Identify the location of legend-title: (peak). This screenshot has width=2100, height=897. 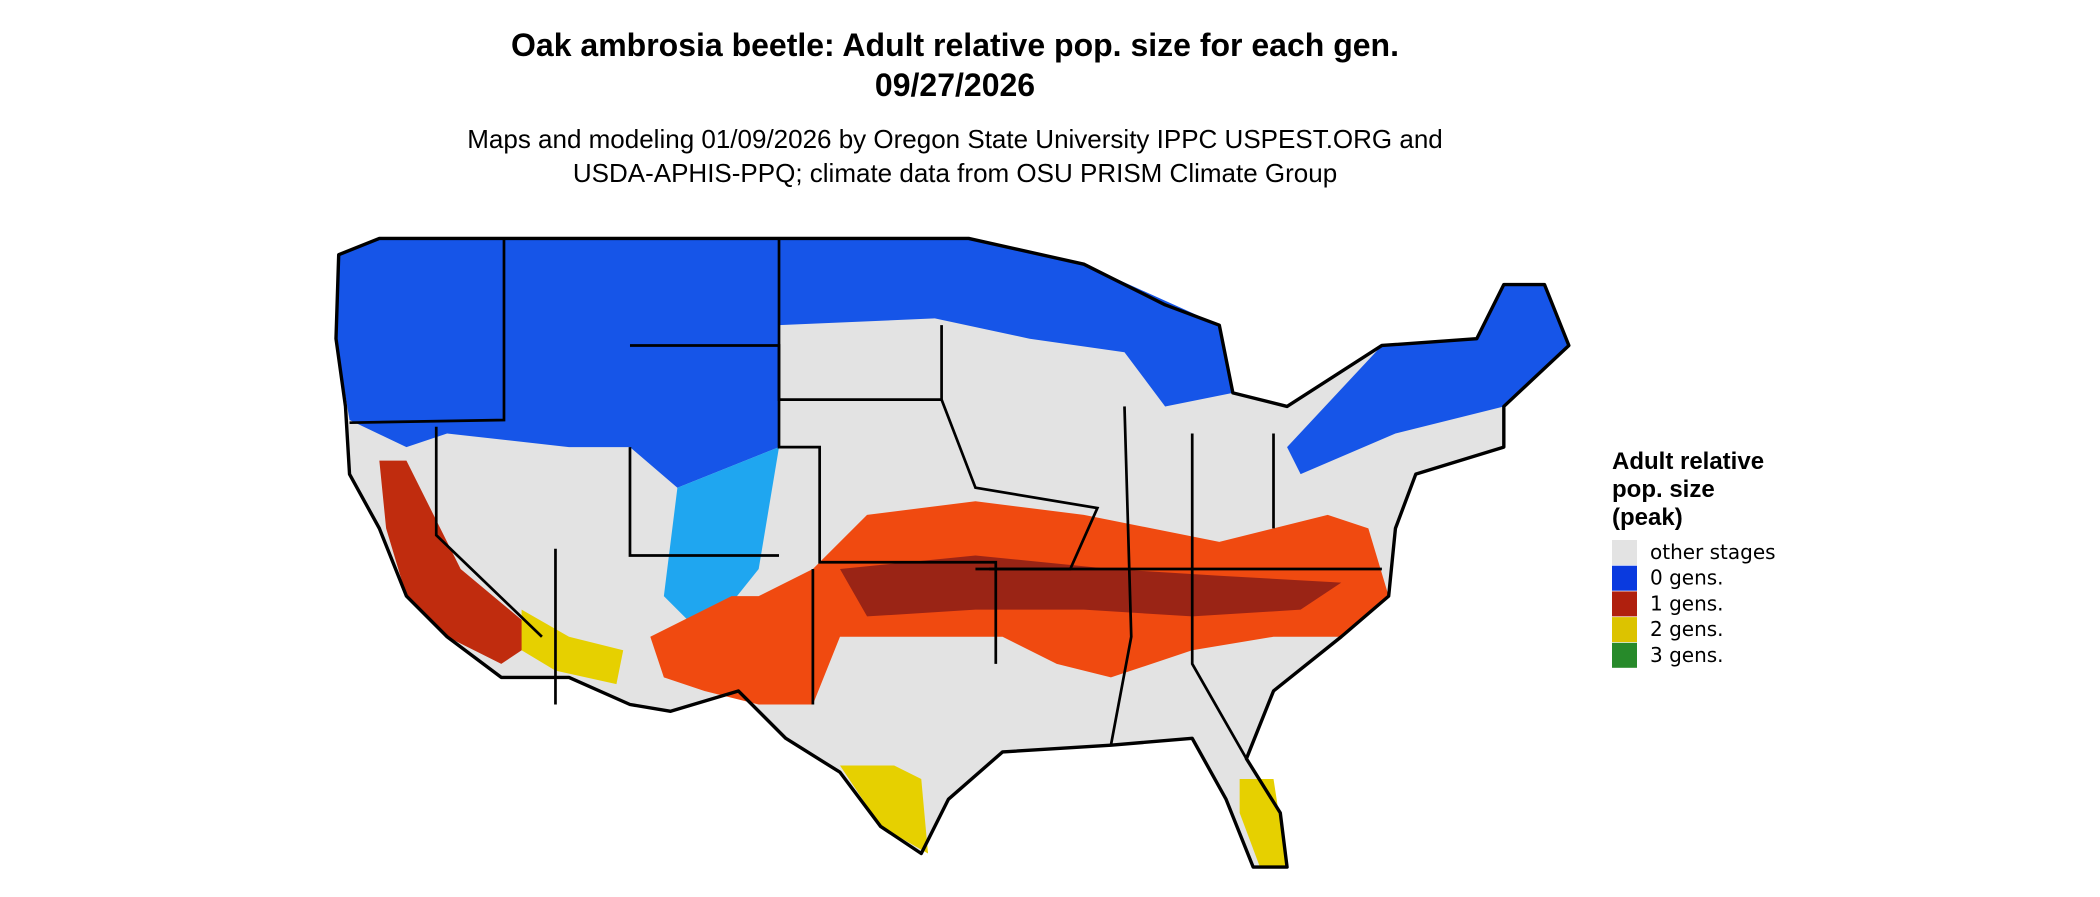
(1647, 517).